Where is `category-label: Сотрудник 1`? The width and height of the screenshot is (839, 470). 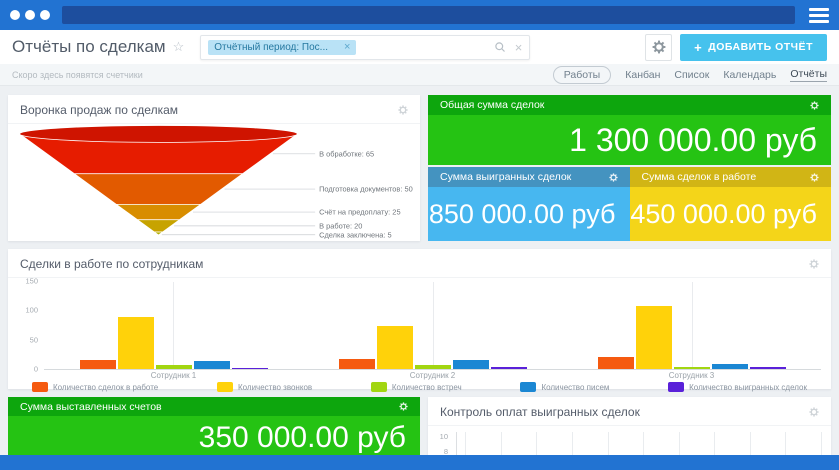
category-label: Сотрудник 1 is located at coordinates (173, 375).